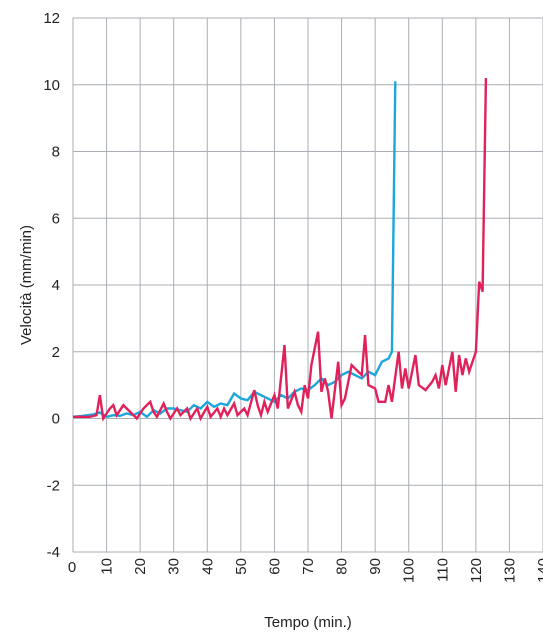 This screenshot has width=543, height=635. Describe the element at coordinates (72, 567) in the screenshot. I see `x-tick-label-0: 0` at that location.